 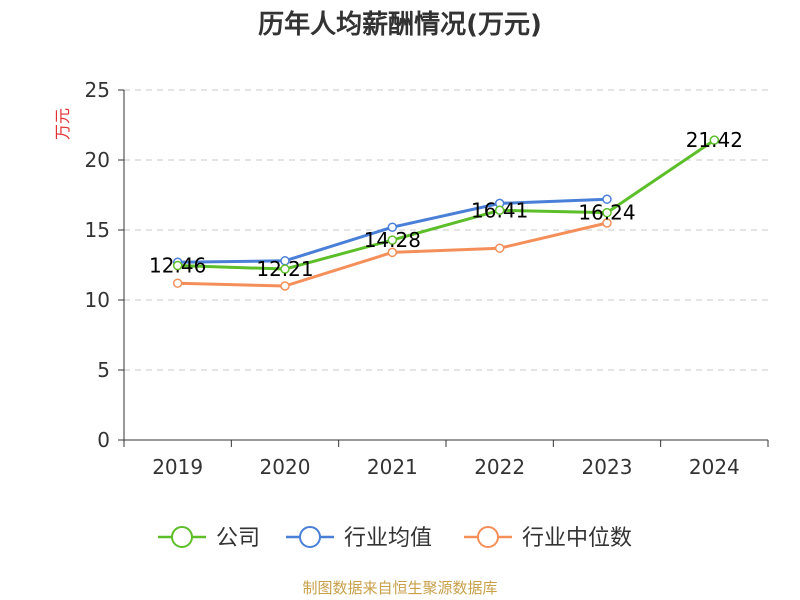 What do you see at coordinates (62, 124) in the screenshot?
I see `y-axis-label: 万元` at bounding box center [62, 124].